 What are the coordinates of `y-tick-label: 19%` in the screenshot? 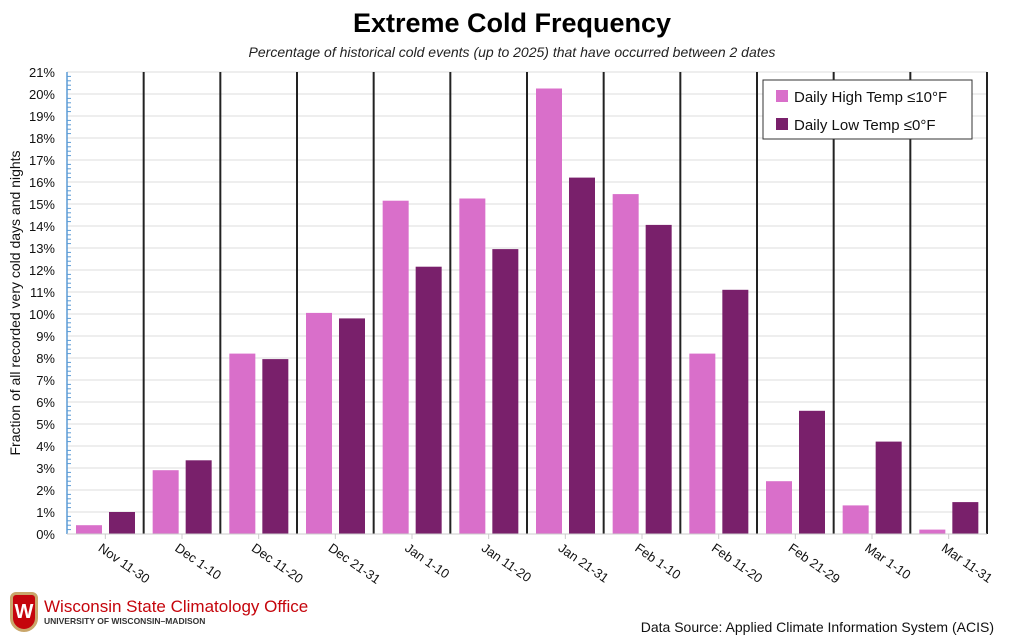 It's located at (42, 116).